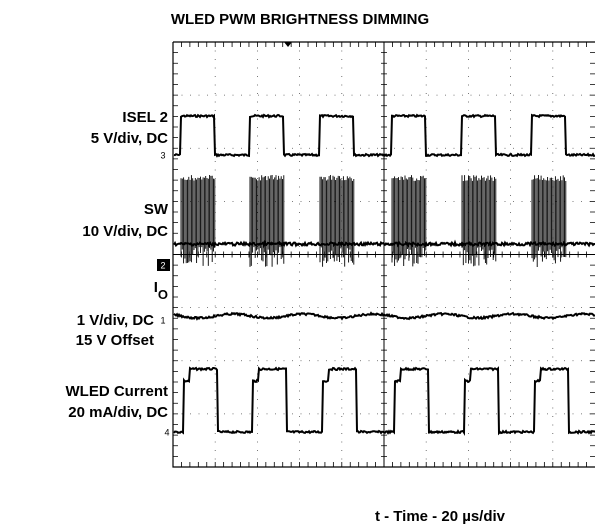  Describe the element at coordinates (373, 221) in the screenshot. I see `switching-bursts` at that location.